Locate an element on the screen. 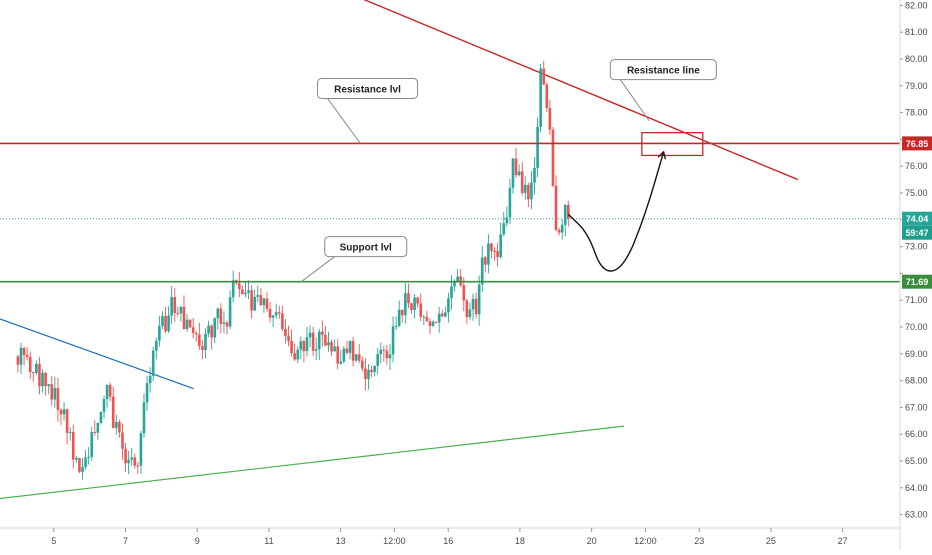 The image size is (932, 555). y-tick-label: 74.00 is located at coordinates (916, 220).